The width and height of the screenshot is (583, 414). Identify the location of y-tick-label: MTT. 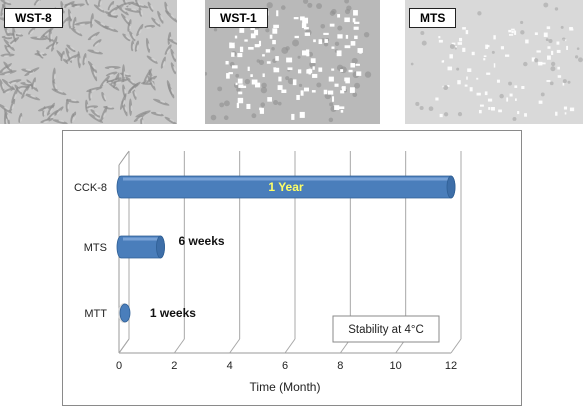
(95, 314).